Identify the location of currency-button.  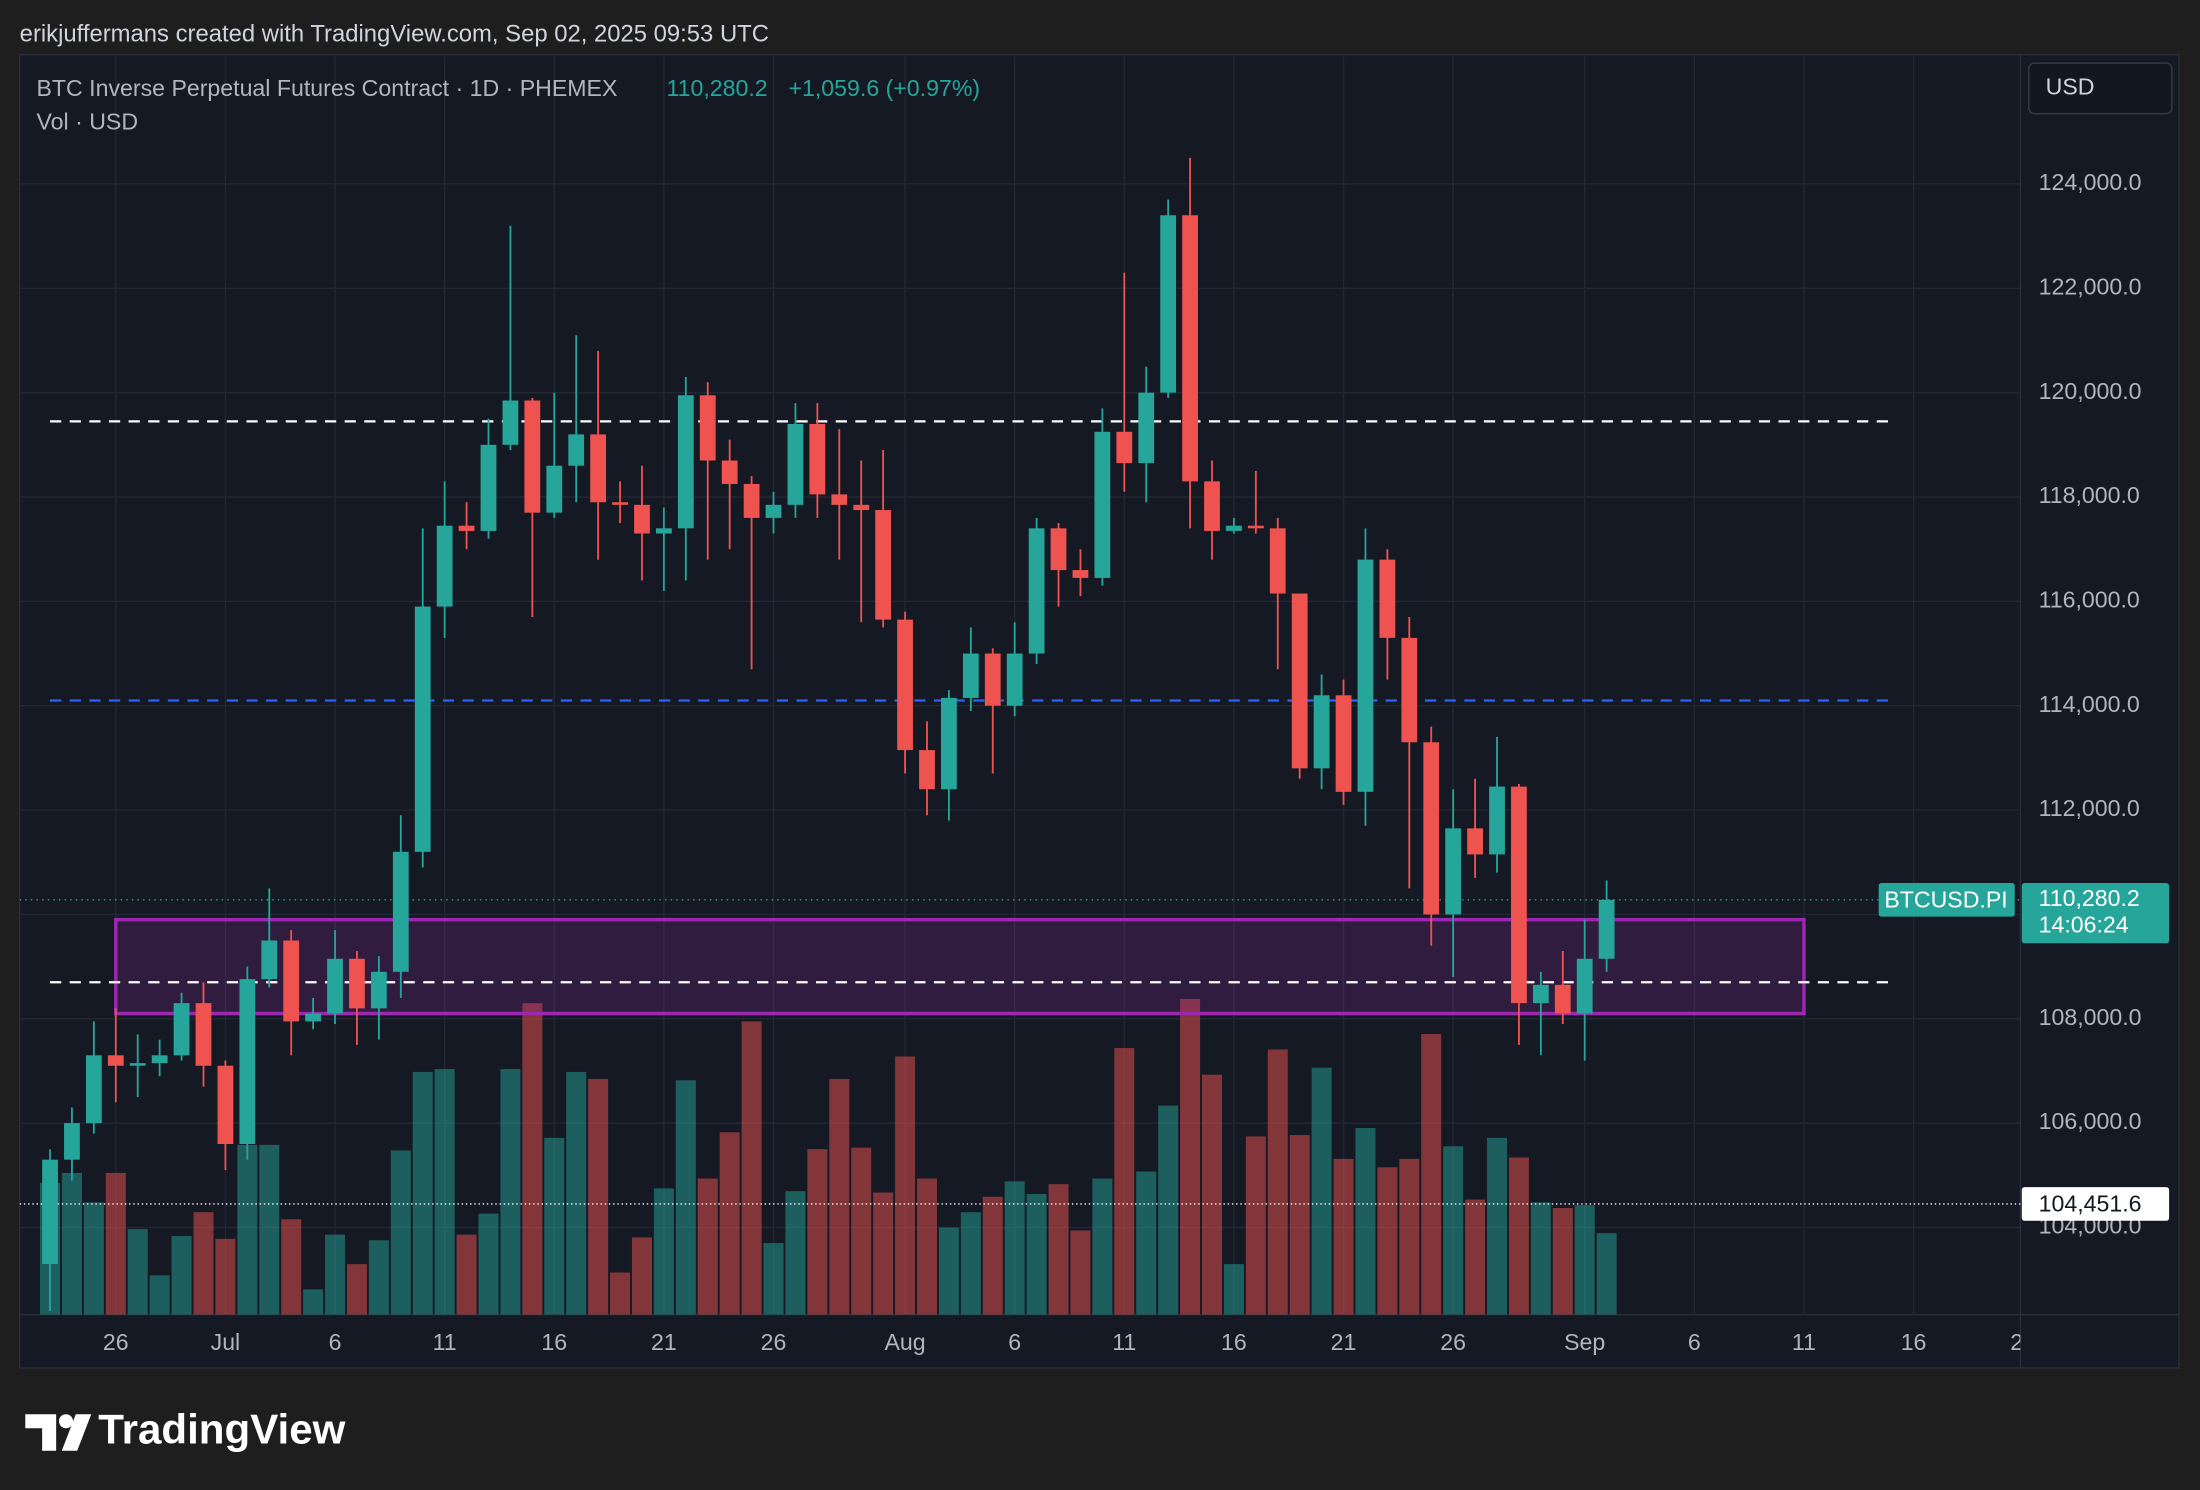
(2100, 88).